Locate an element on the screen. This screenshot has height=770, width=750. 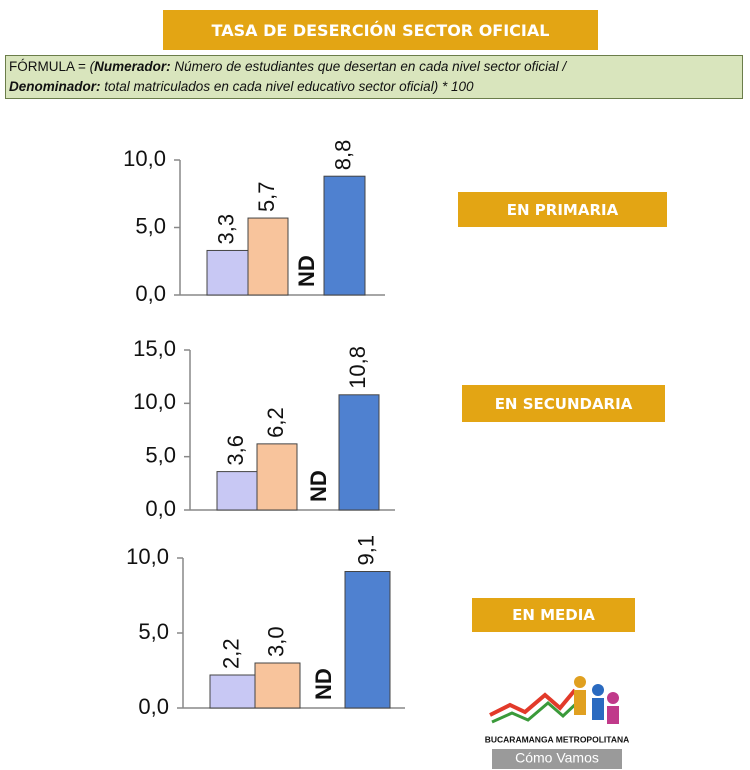
title-banner: TASA DE DESERCIÓN SECTOR OFICIAL is located at coordinates (380, 30).